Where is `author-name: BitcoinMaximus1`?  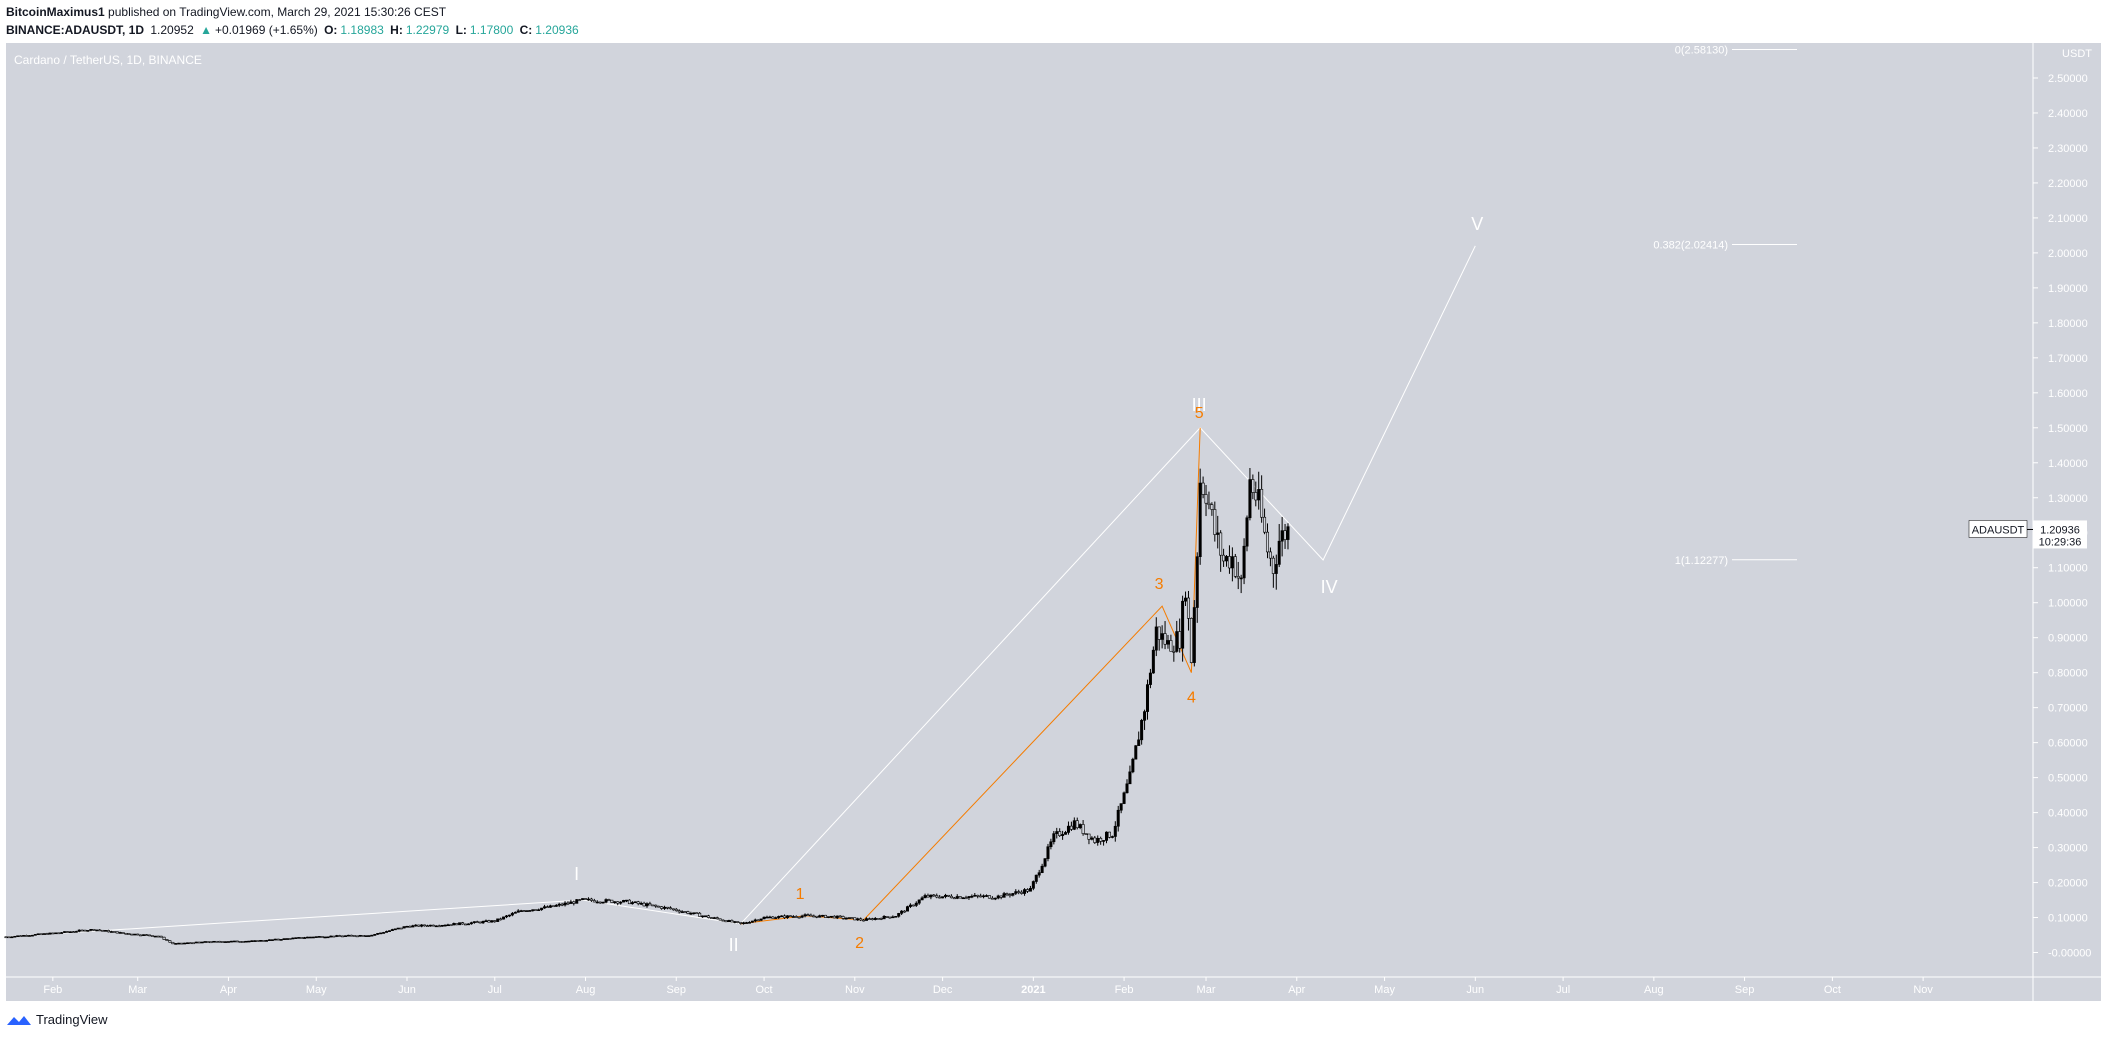 author-name: BitcoinMaximus1 is located at coordinates (55, 12).